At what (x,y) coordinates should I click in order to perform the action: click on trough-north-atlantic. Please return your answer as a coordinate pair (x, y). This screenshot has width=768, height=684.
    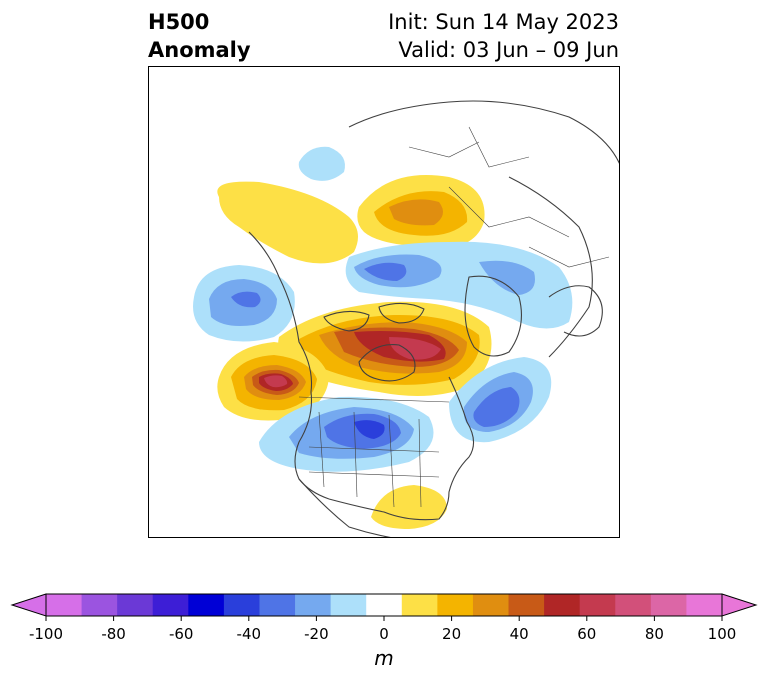
    Looking at the image, I should click on (500, 400).